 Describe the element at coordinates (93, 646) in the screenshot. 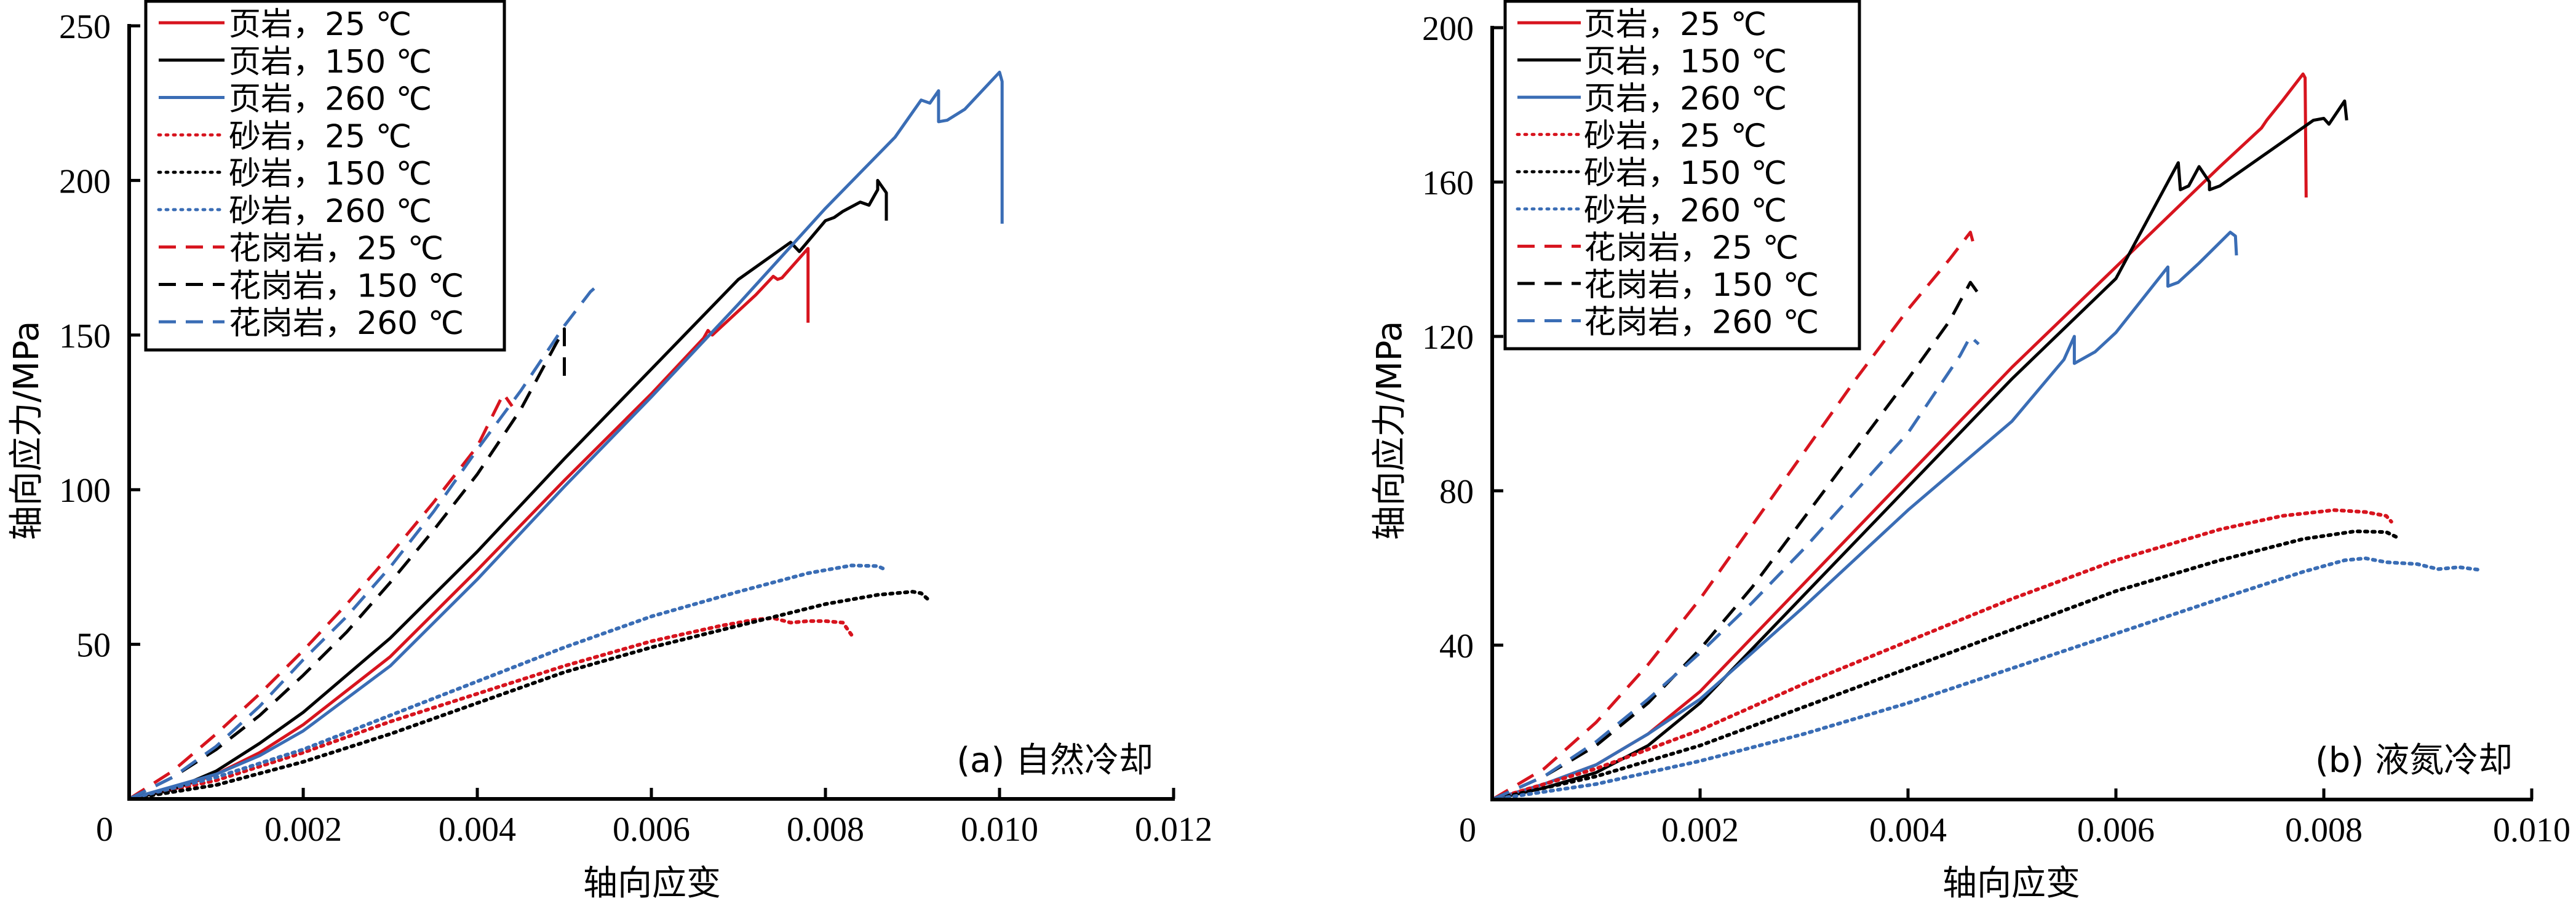

I see `y-tick-label: 50` at that location.